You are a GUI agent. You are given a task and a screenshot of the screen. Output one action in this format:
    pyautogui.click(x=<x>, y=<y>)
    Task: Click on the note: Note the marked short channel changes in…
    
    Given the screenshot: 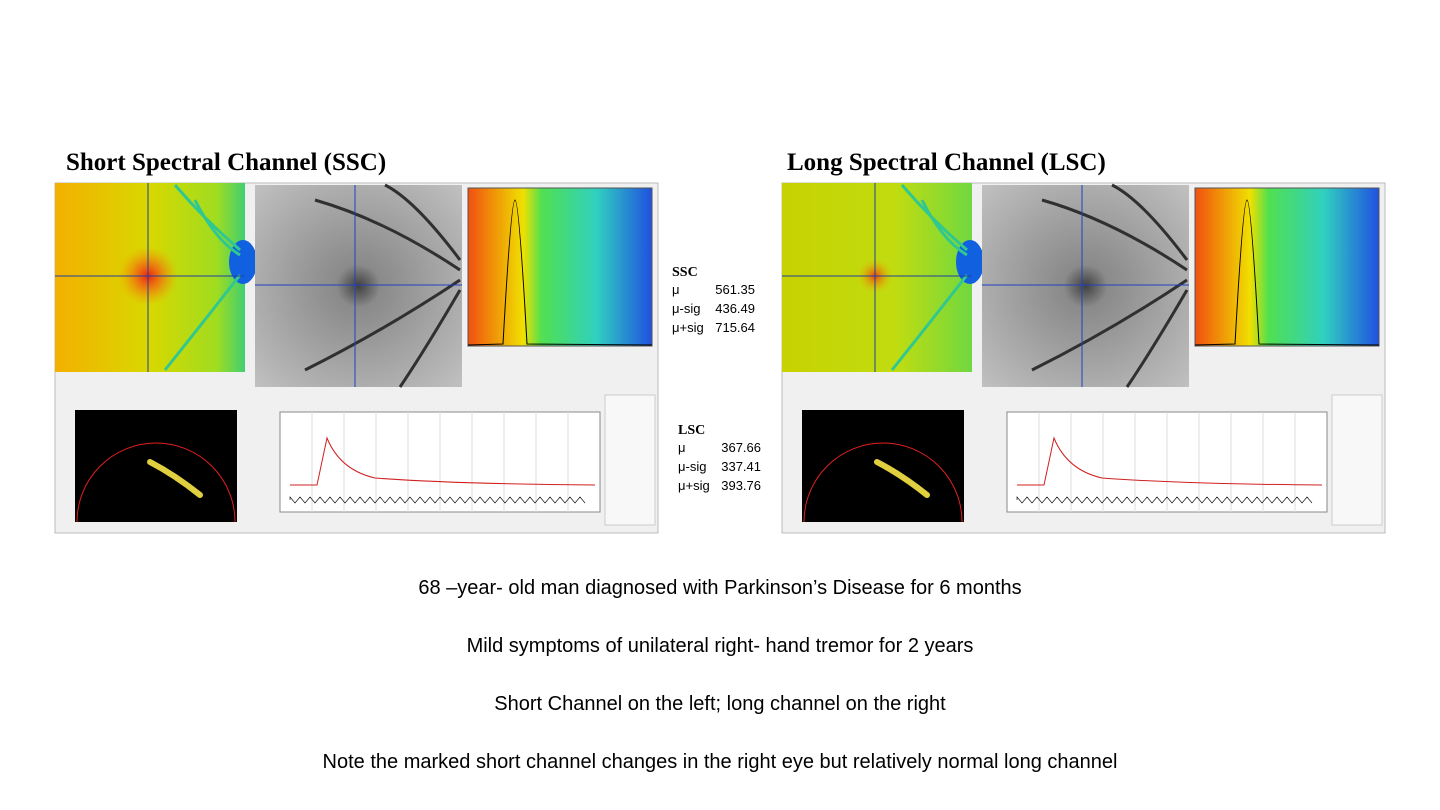 What is the action you would take?
    pyautogui.click(x=720, y=762)
    